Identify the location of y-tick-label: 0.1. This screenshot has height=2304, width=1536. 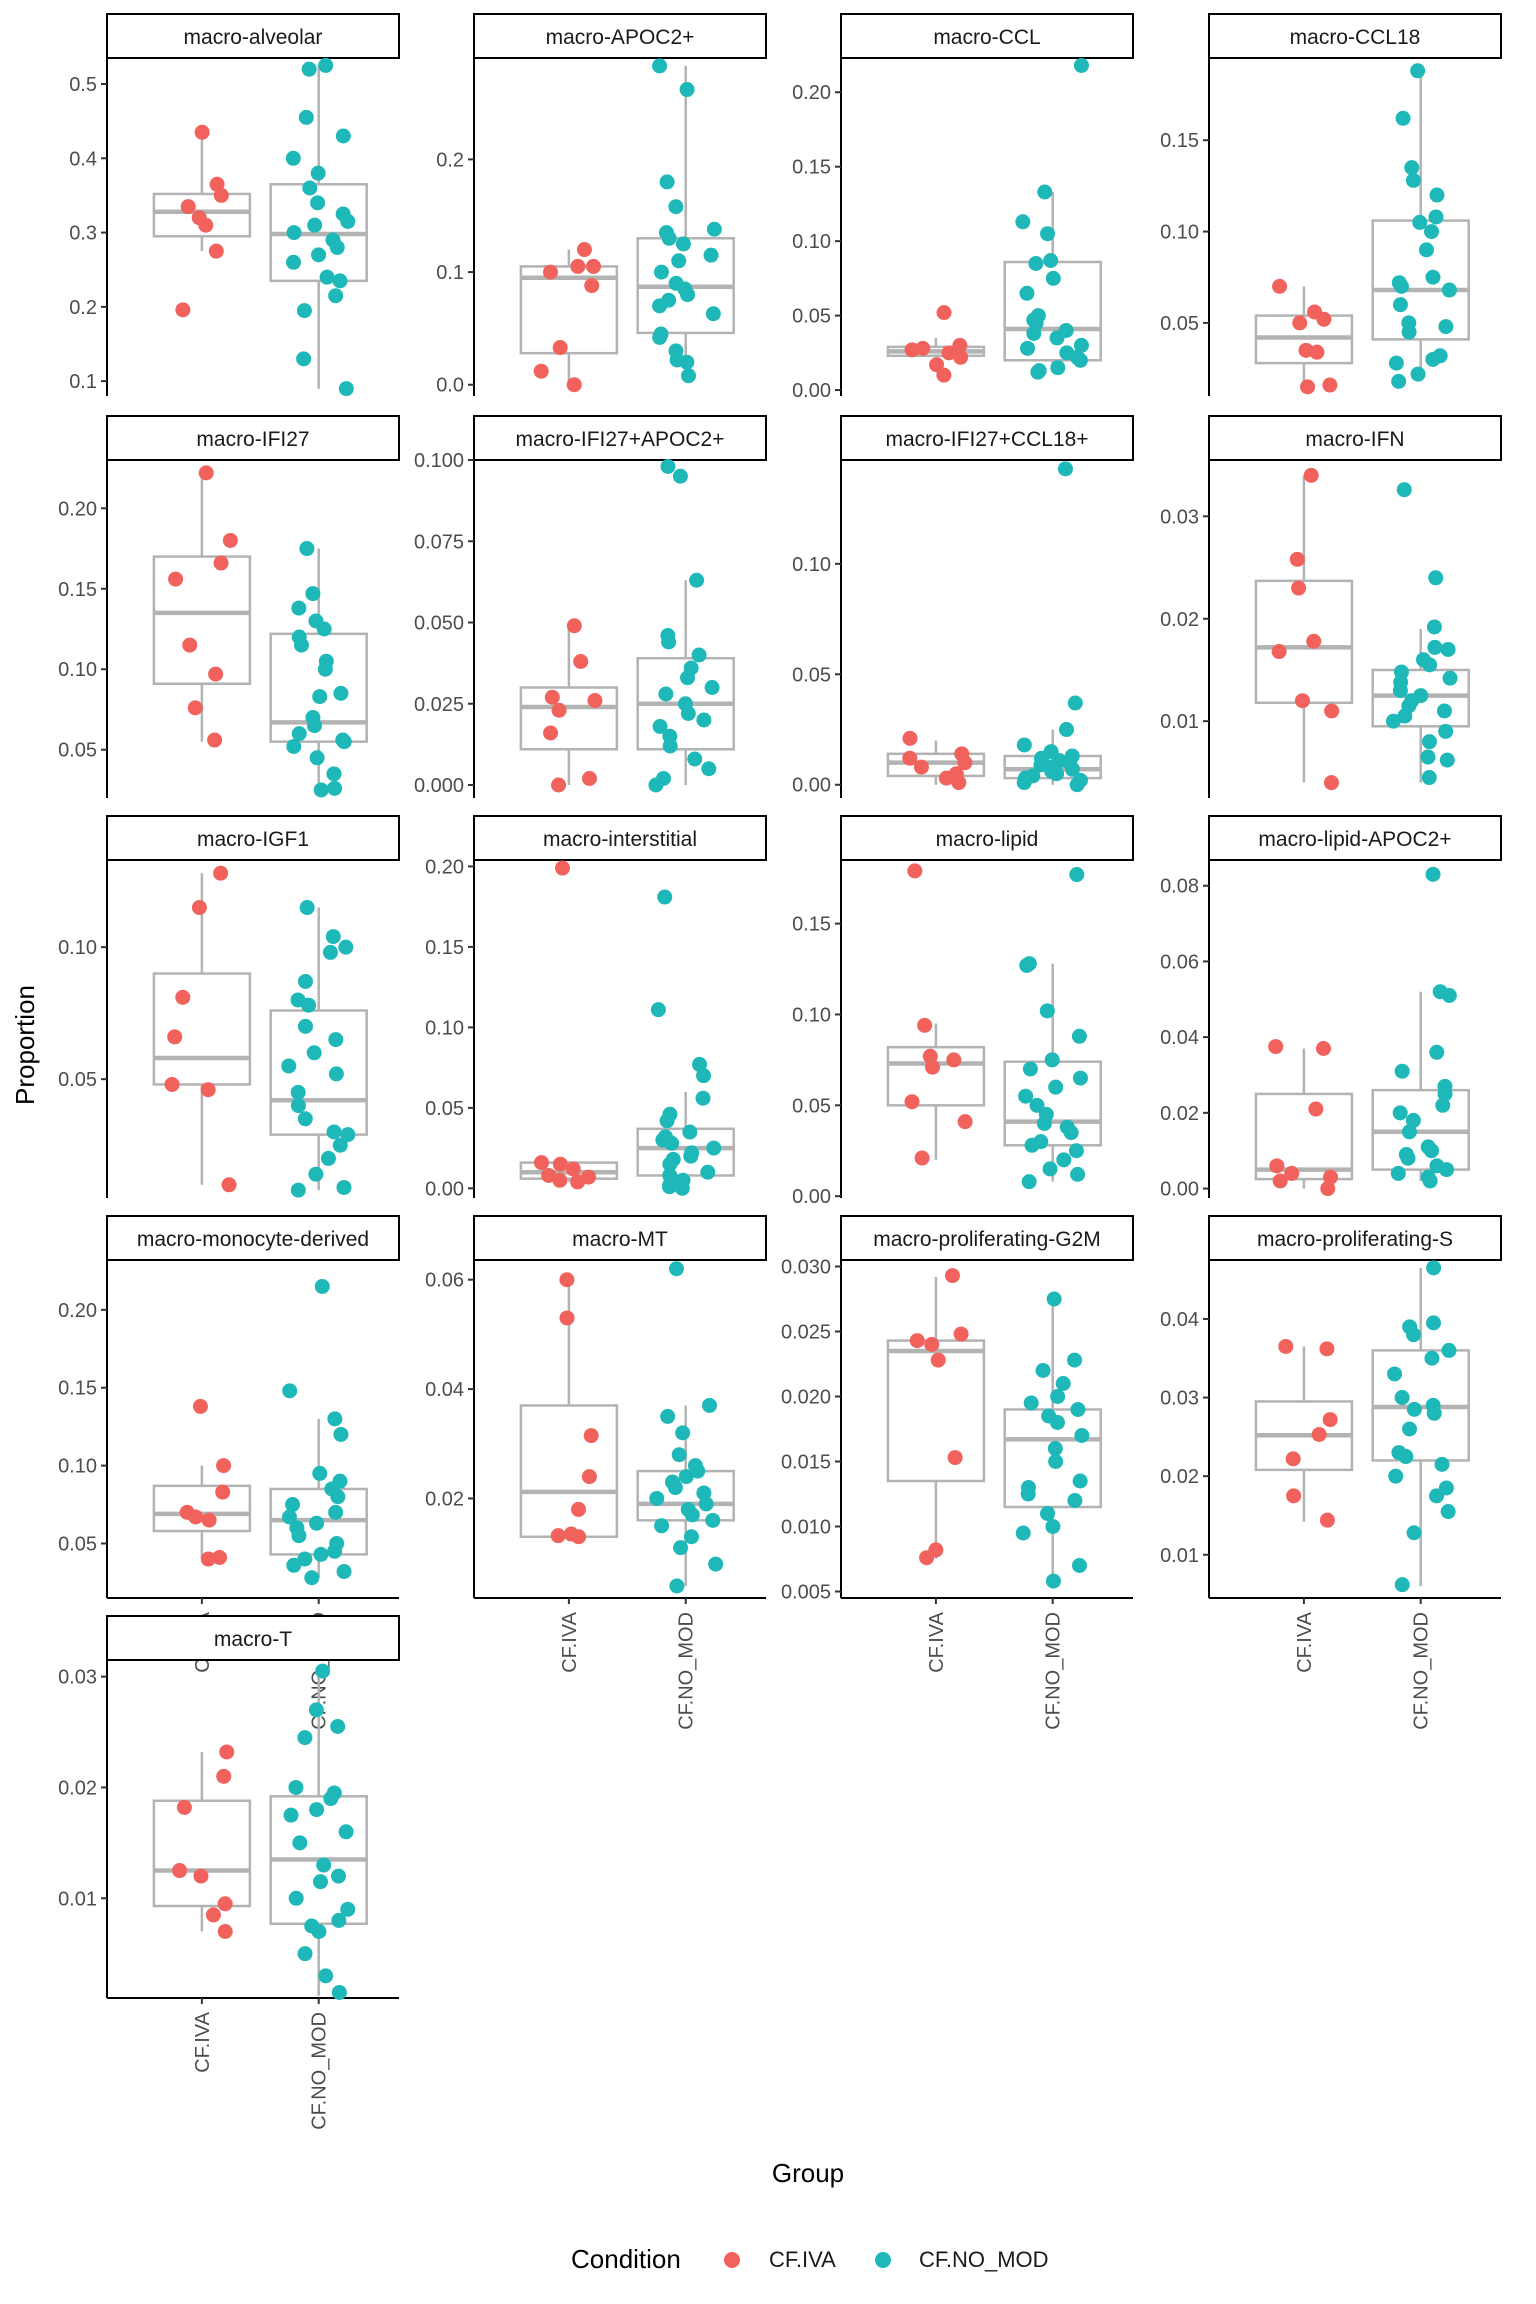
(83, 382).